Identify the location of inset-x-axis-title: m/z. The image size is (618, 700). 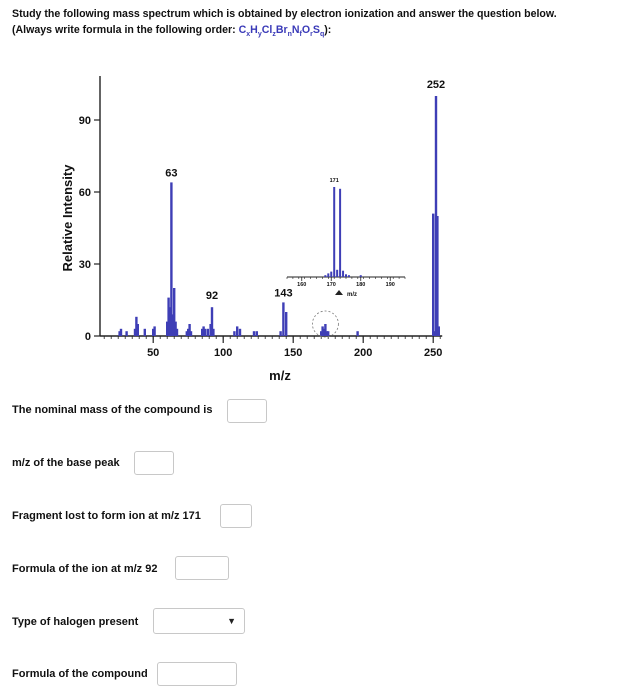
(352, 295).